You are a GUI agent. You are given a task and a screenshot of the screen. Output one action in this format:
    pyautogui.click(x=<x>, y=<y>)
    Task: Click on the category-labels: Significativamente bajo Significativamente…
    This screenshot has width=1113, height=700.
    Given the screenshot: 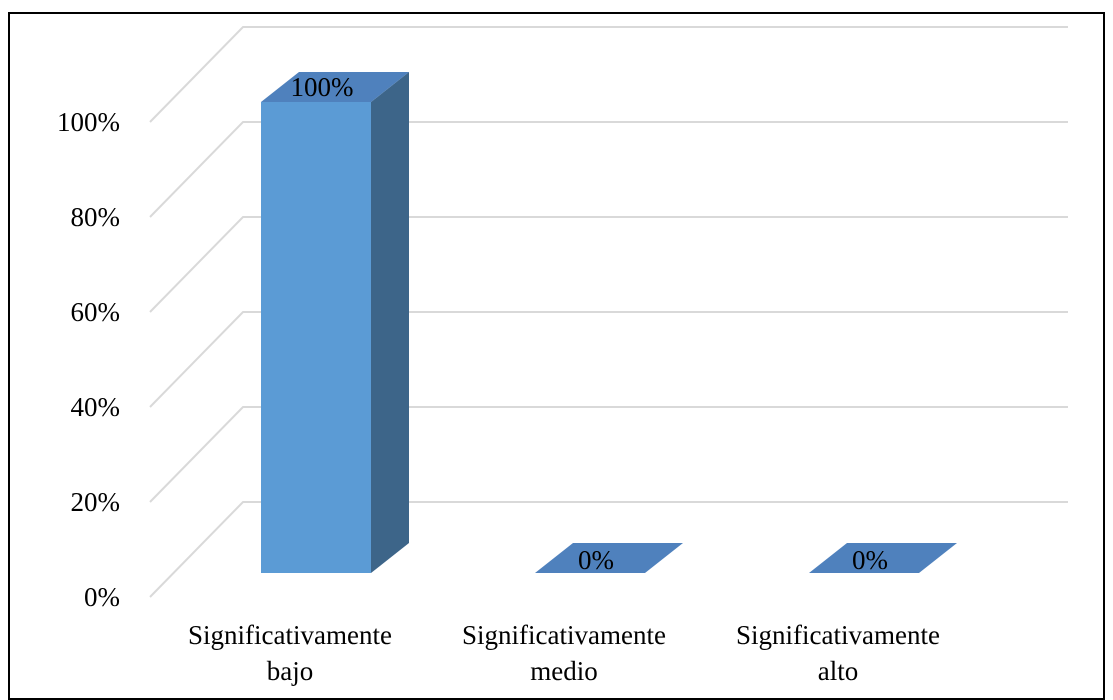 What is the action you would take?
    pyautogui.click(x=564, y=653)
    